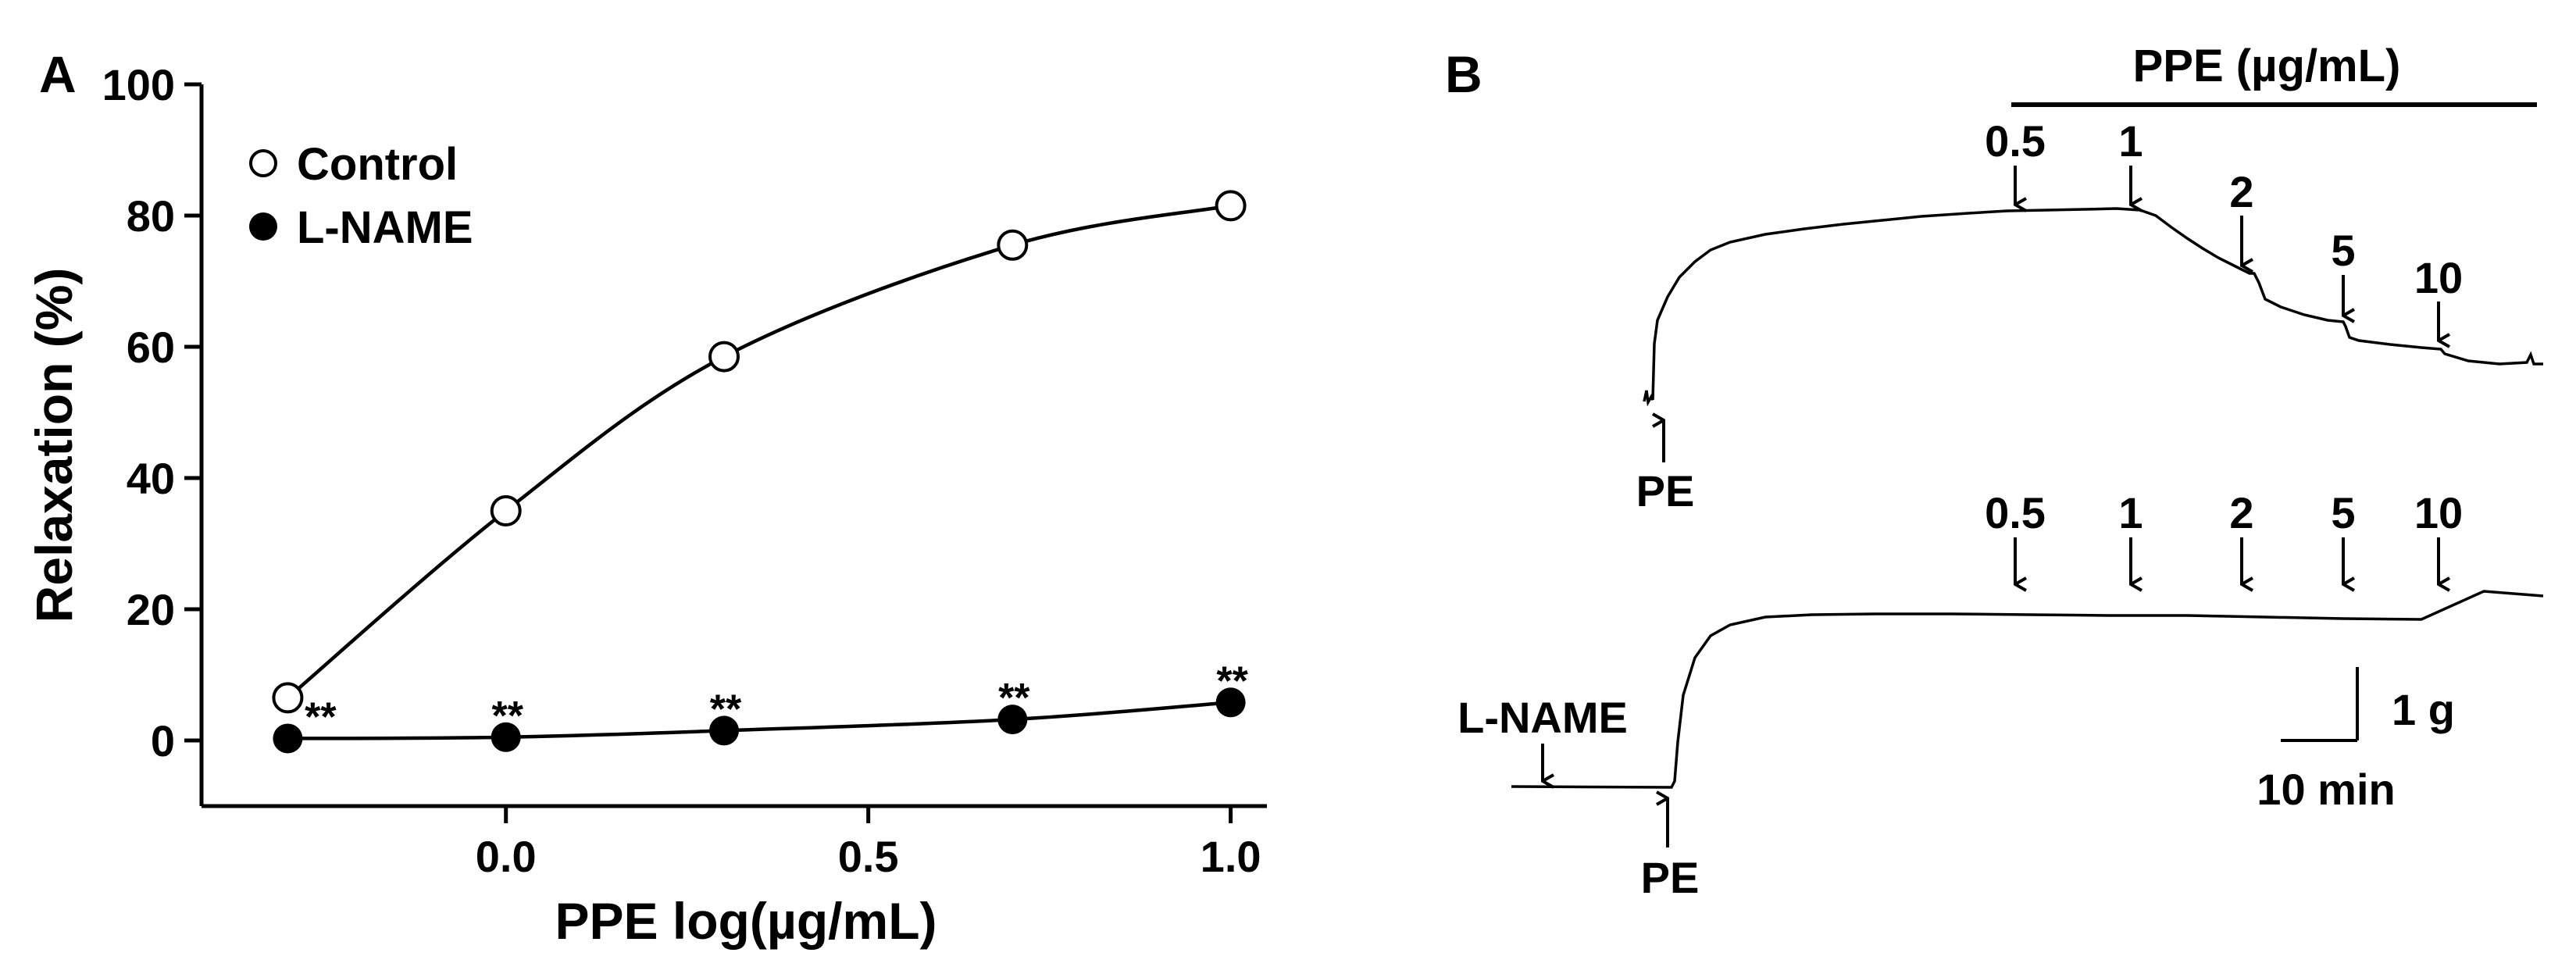 The height and width of the screenshot is (974, 2576). Describe the element at coordinates (1670, 877) in the screenshot. I see `pe-label-l-name: PE` at that location.